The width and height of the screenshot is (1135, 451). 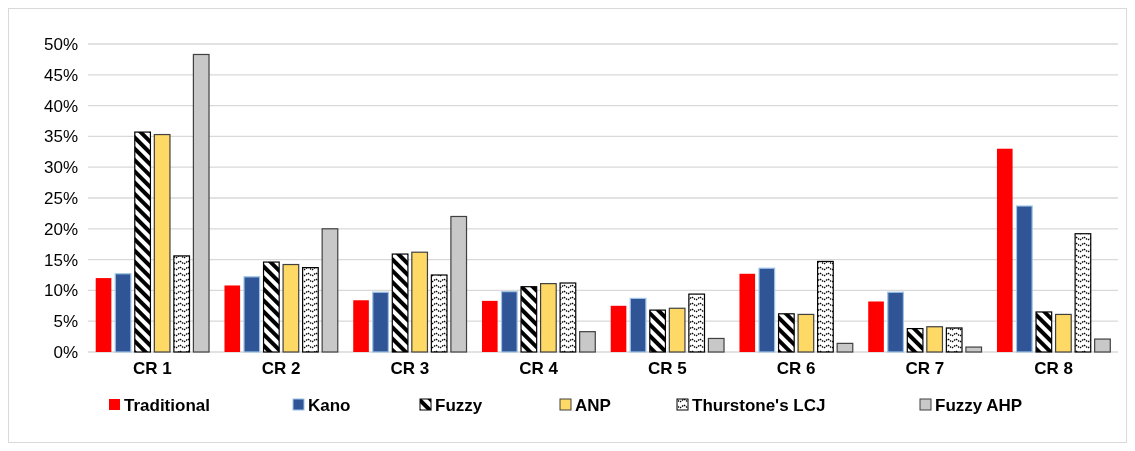 What do you see at coordinates (329, 405) in the screenshot?
I see `legend-label: Kano` at bounding box center [329, 405].